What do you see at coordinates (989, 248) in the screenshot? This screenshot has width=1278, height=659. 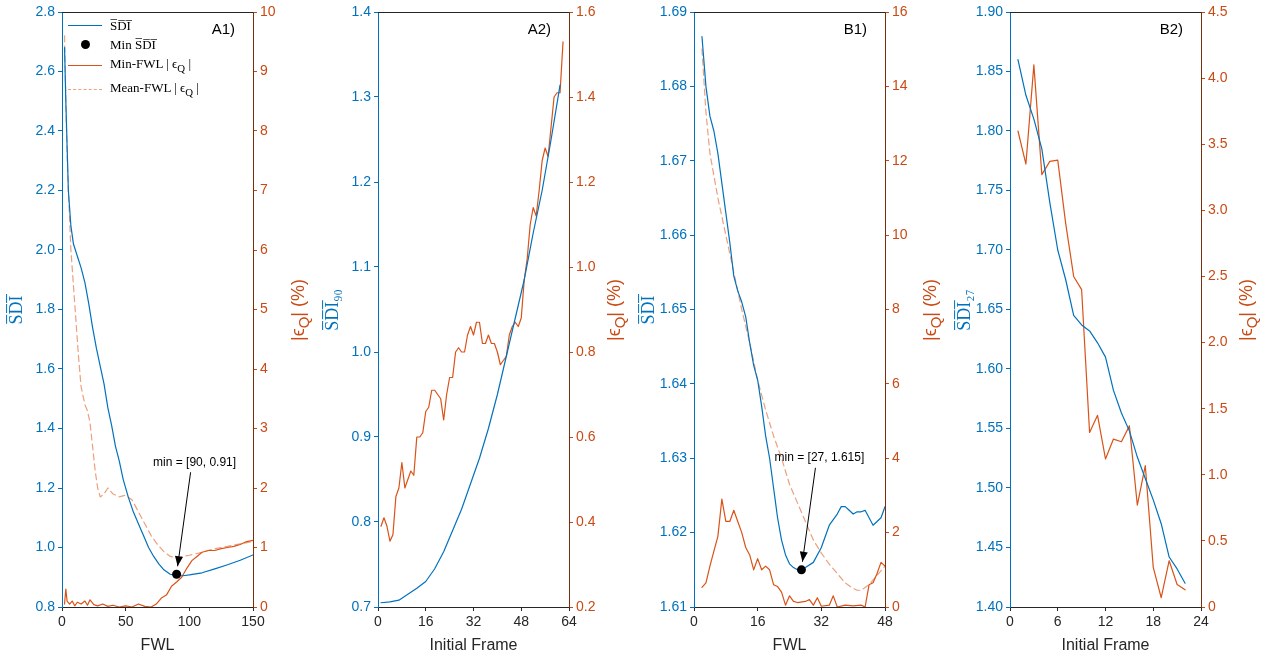 I see `y-tick-label: 1.70` at bounding box center [989, 248].